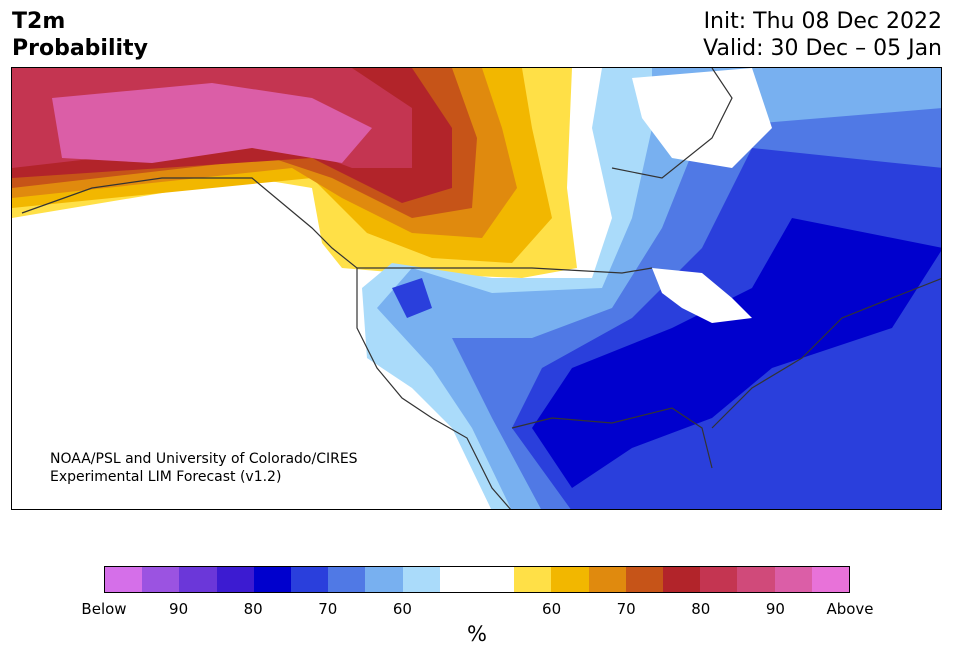 This screenshot has width=953, height=659. What do you see at coordinates (826, 353) in the screenshot?
I see `east-coast-line` at bounding box center [826, 353].